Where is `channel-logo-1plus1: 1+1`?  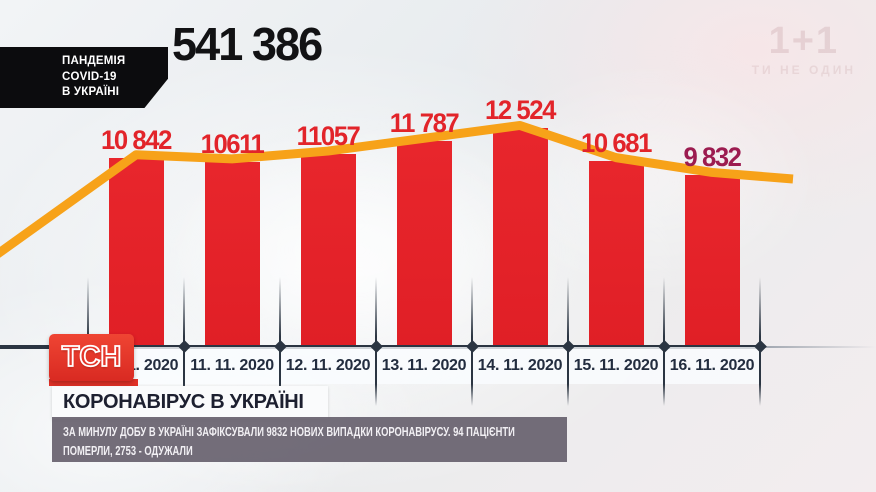 channel-logo-1plus1: 1+1 is located at coordinates (804, 41).